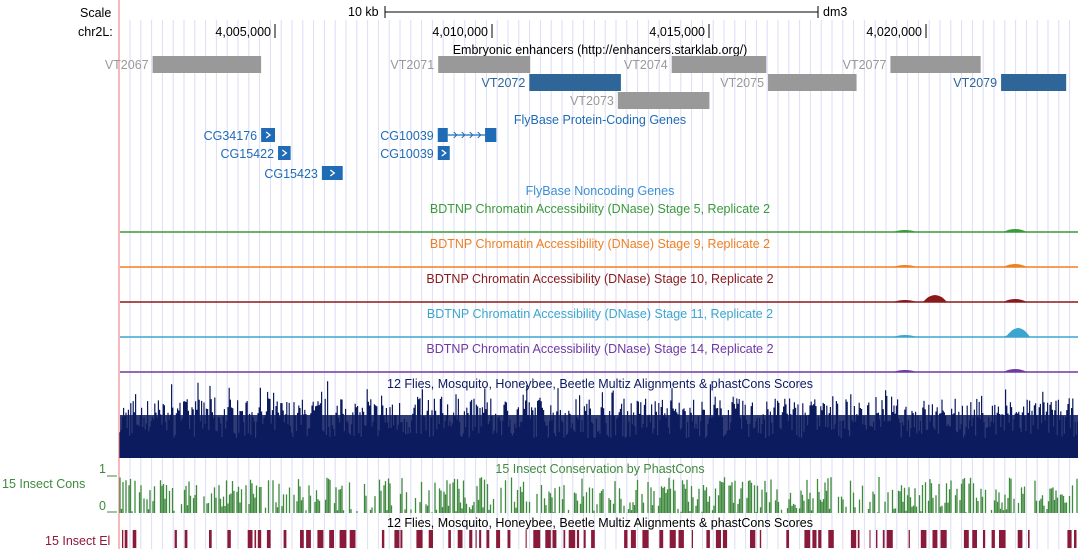  Describe the element at coordinates (127, 65) in the screenshot. I see `enhancer-label: VT2067` at that location.